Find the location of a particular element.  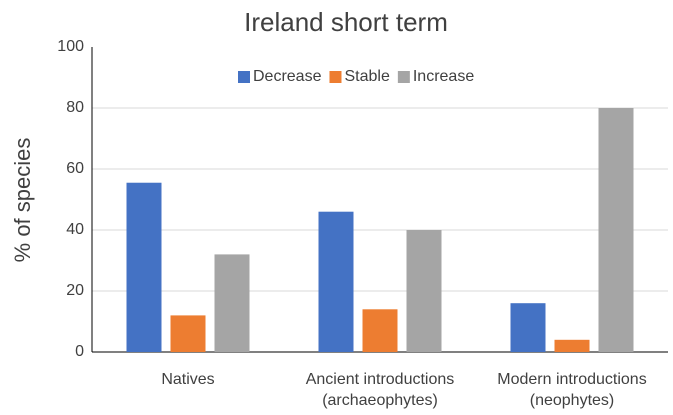

x-tick-label: Natives is located at coordinates (187, 379).